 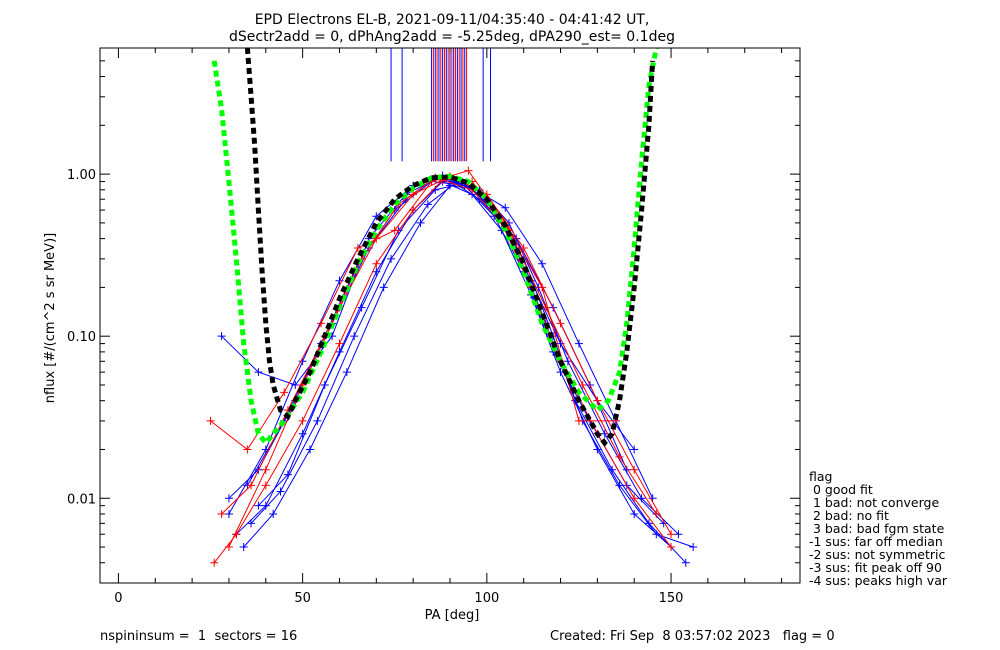 What do you see at coordinates (81, 175) in the screenshot?
I see `y-tick-label: 1.00` at bounding box center [81, 175].